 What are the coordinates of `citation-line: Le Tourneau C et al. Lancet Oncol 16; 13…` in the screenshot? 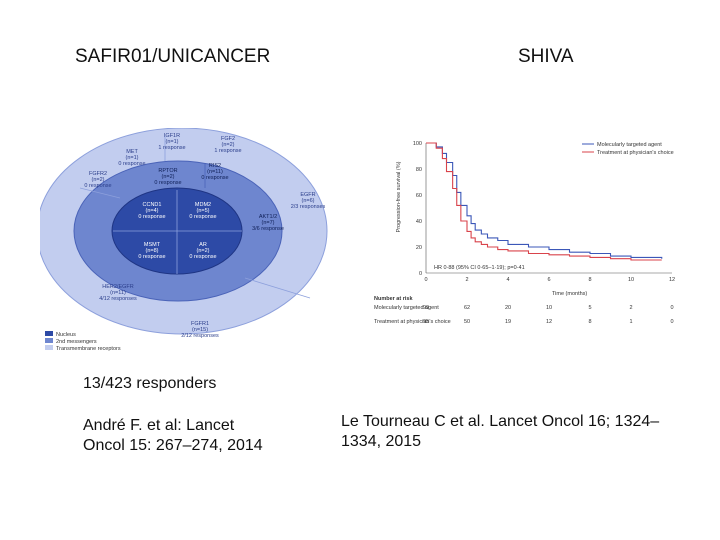 It's located at (500, 421).